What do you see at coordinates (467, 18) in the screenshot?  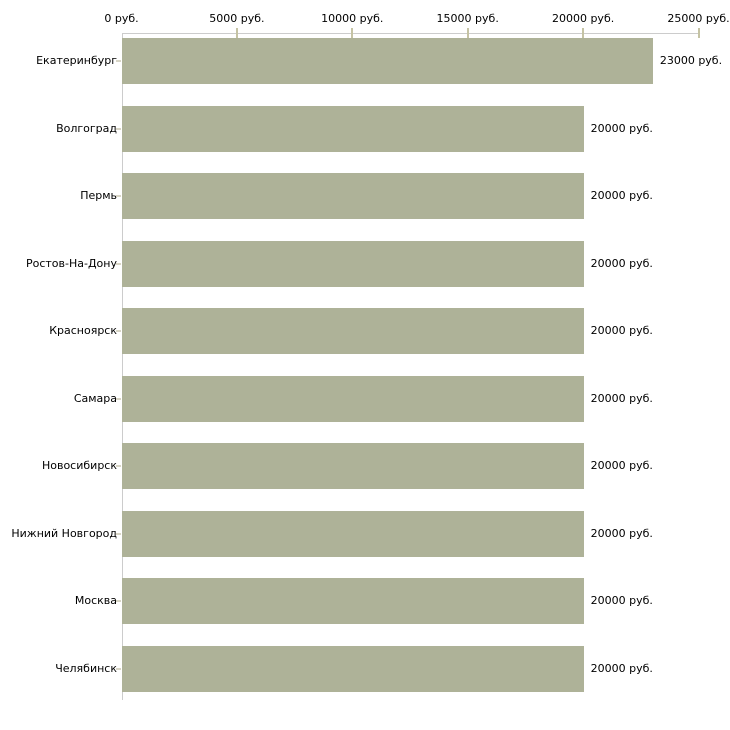 I see `x-axis-tick-label: 15000 руб.` at bounding box center [467, 18].